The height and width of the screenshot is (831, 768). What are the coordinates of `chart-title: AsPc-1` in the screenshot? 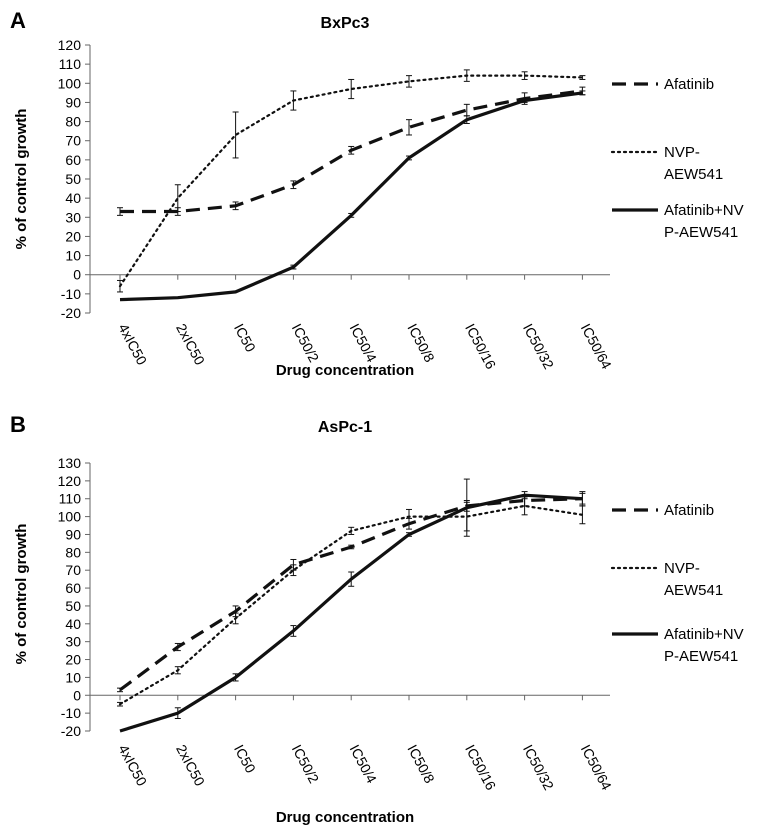 It's located at (345, 427).